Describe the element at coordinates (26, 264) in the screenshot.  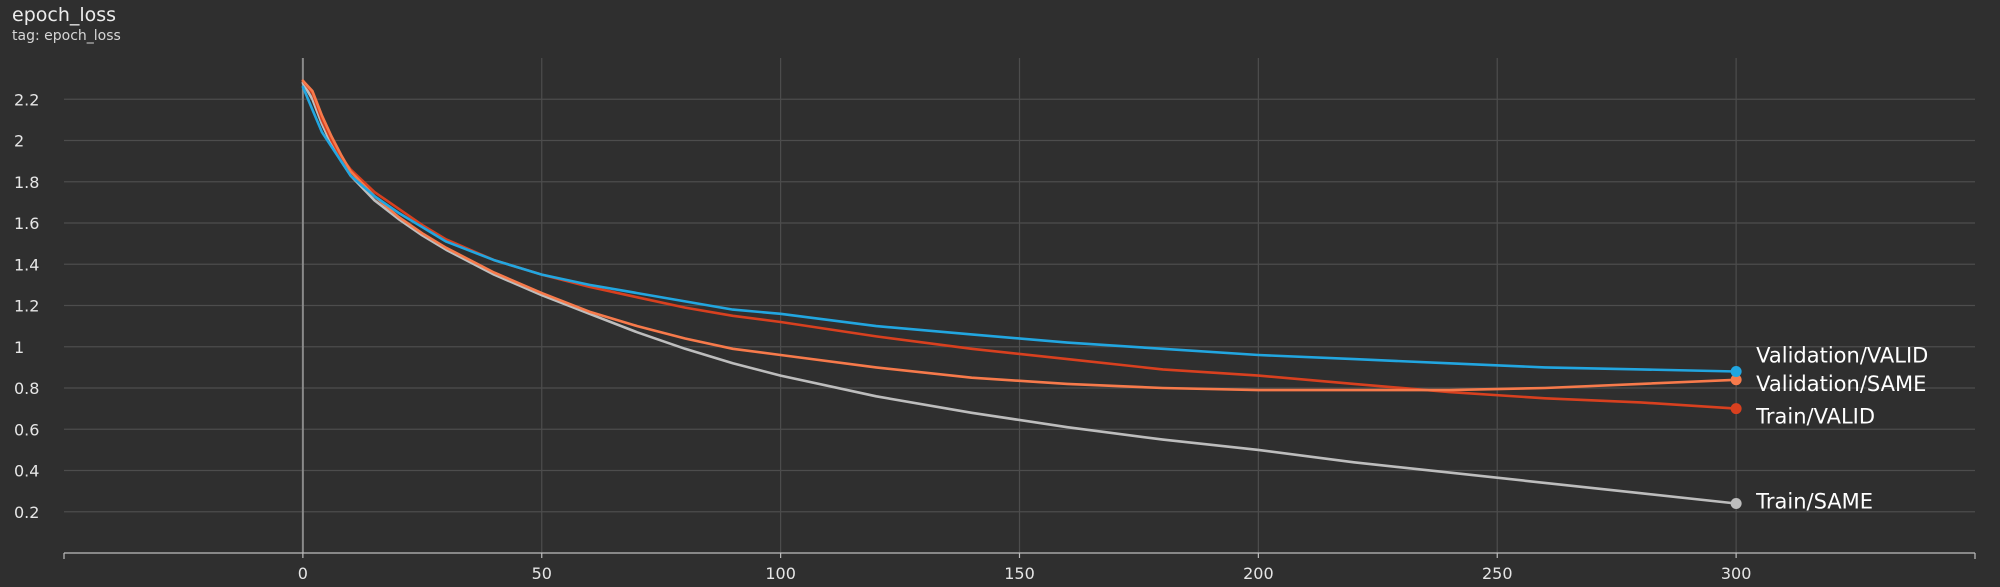
I see `y-tick-label: 1.4` at that location.